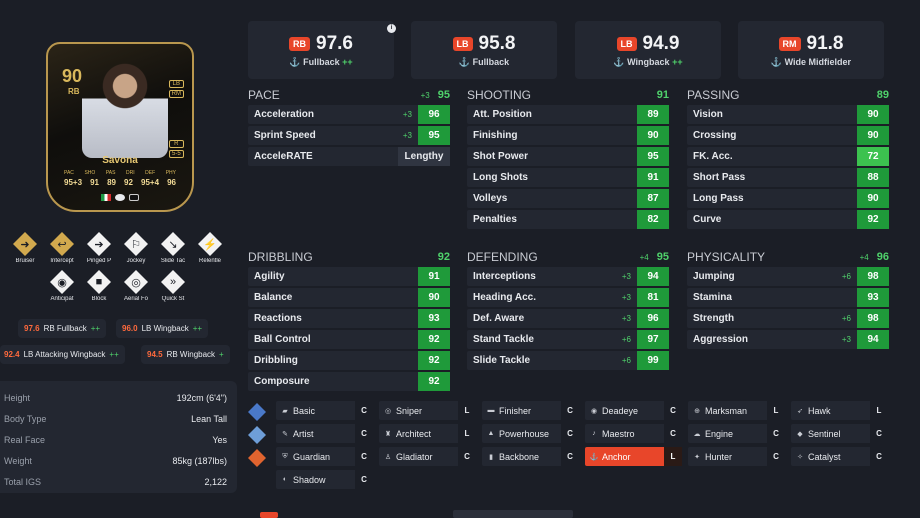 Image resolution: width=920 pixels, height=518 pixels. What do you see at coordinates (714, 276) in the screenshot?
I see `stat-name: Jumping` at bounding box center [714, 276].